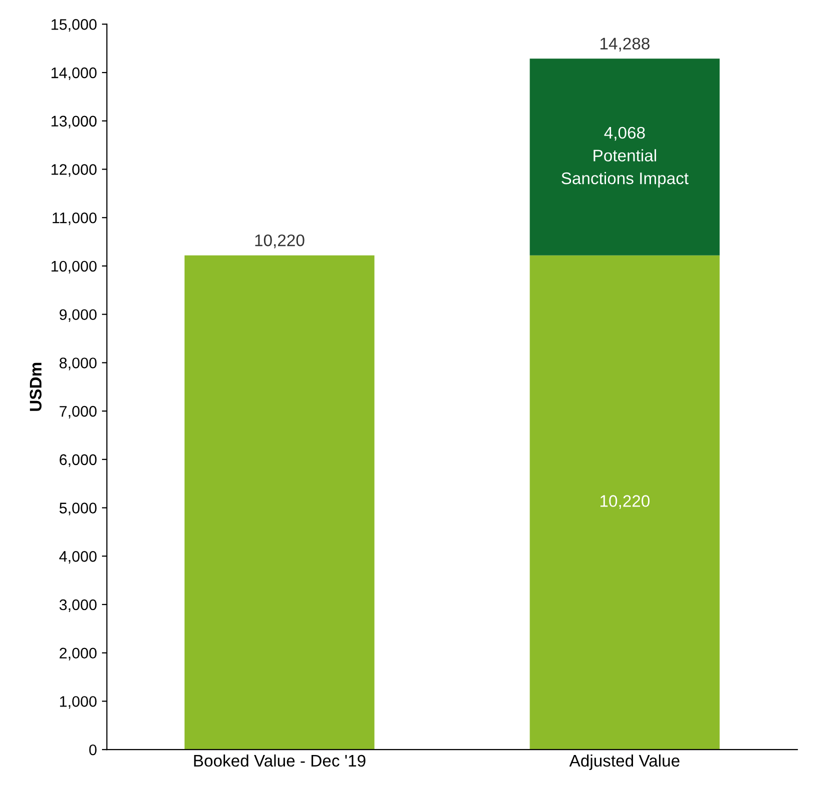 Image resolution: width=822 pixels, height=806 pixels. What do you see at coordinates (93, 750) in the screenshot?
I see `y-tick-label: 0` at bounding box center [93, 750].